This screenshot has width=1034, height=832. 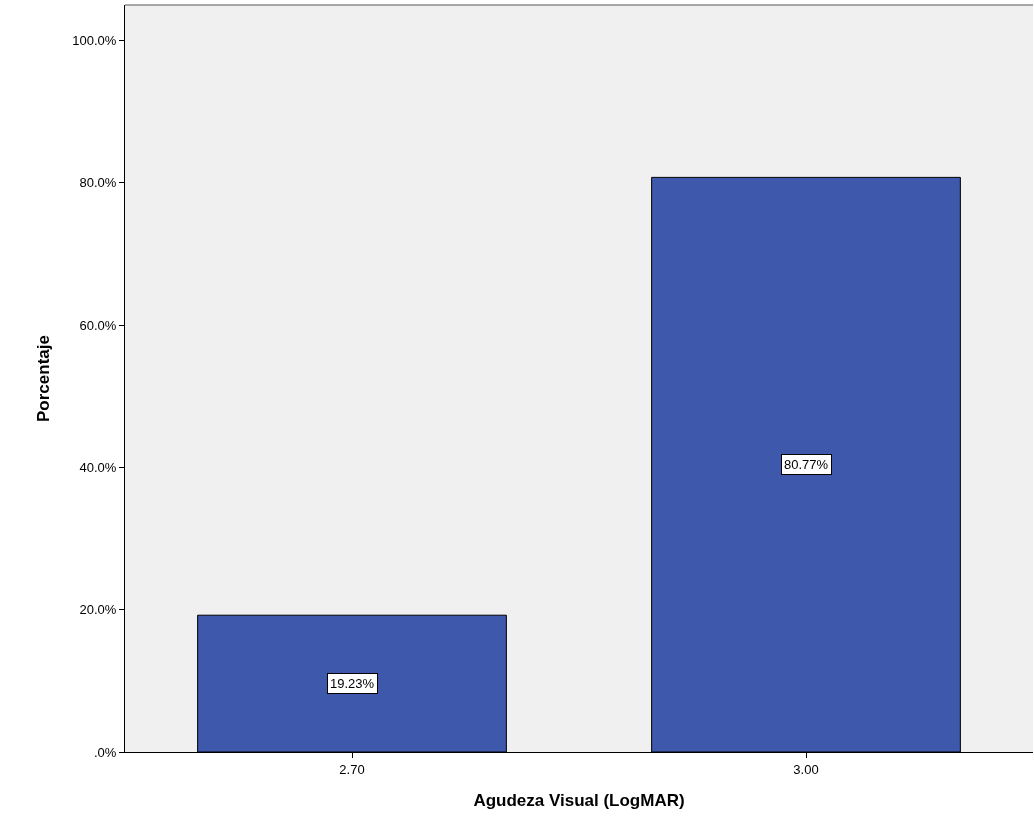 I want to click on x-axis-title: Agudeza Visual (LogMAR), so click(x=579, y=800).